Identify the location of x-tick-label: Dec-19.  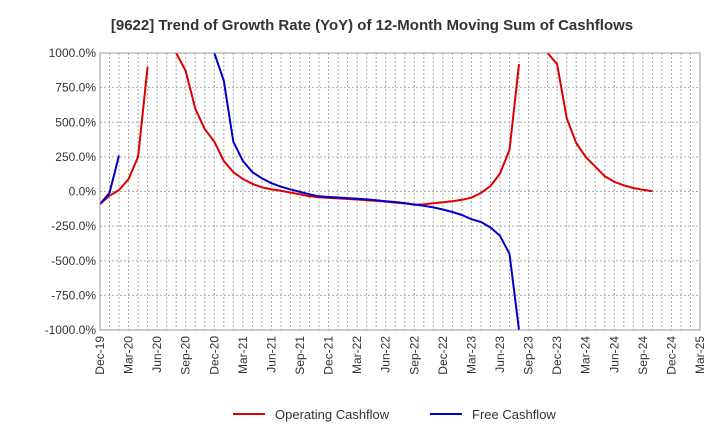
(100, 355).